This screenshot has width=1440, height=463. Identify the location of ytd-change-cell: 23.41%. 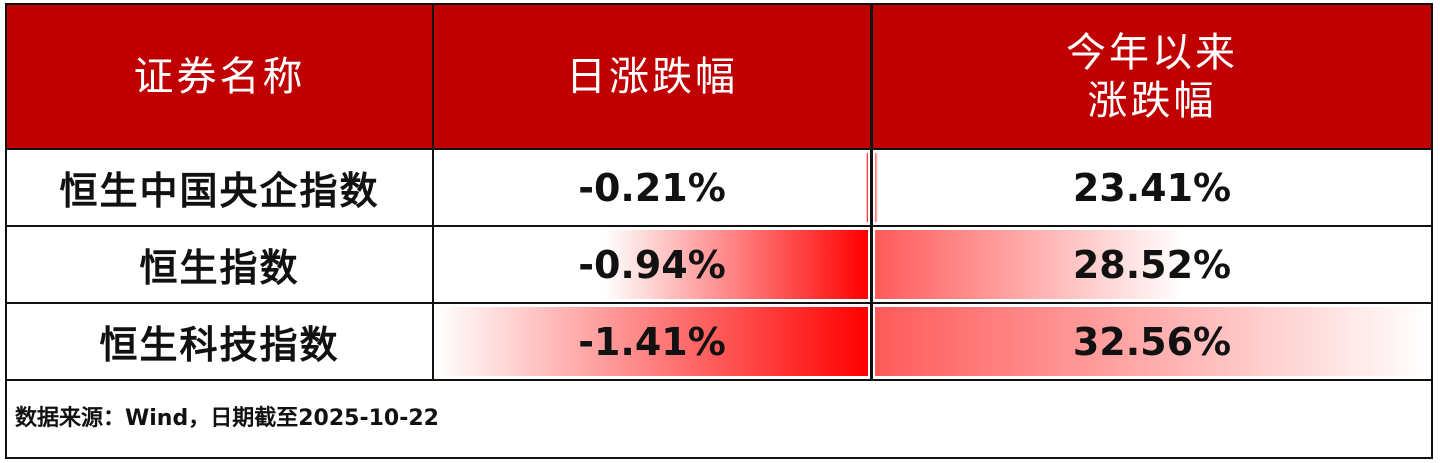
(1152, 187).